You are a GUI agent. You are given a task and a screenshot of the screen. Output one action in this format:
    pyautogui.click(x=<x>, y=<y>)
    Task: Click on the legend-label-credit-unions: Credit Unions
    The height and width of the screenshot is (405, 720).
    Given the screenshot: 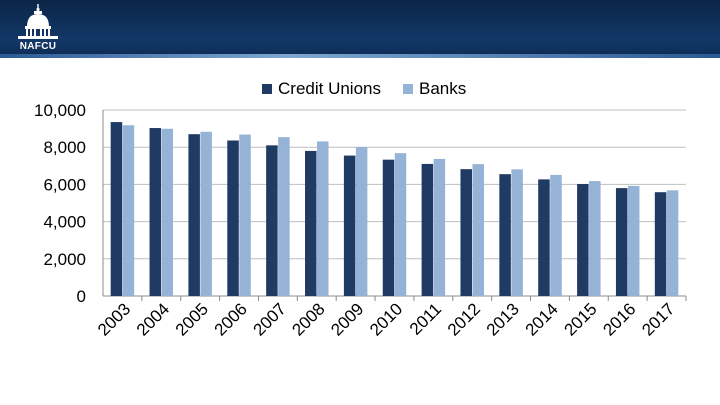 What is the action you would take?
    pyautogui.click(x=329, y=88)
    